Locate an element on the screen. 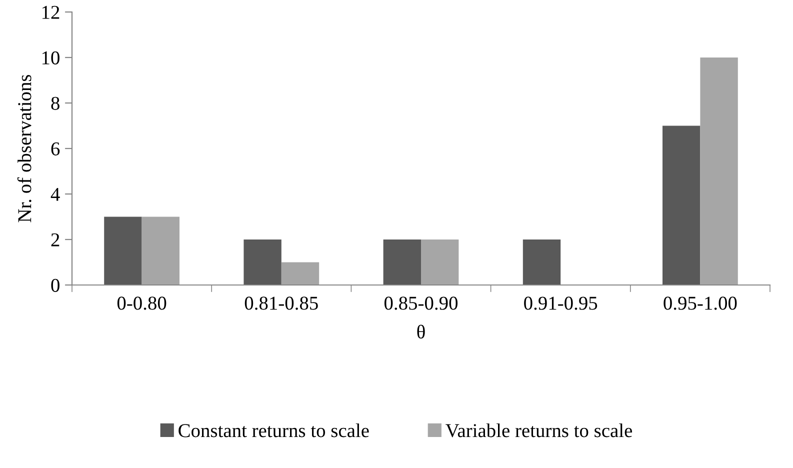  x-axis-title: θ is located at coordinates (421, 331).